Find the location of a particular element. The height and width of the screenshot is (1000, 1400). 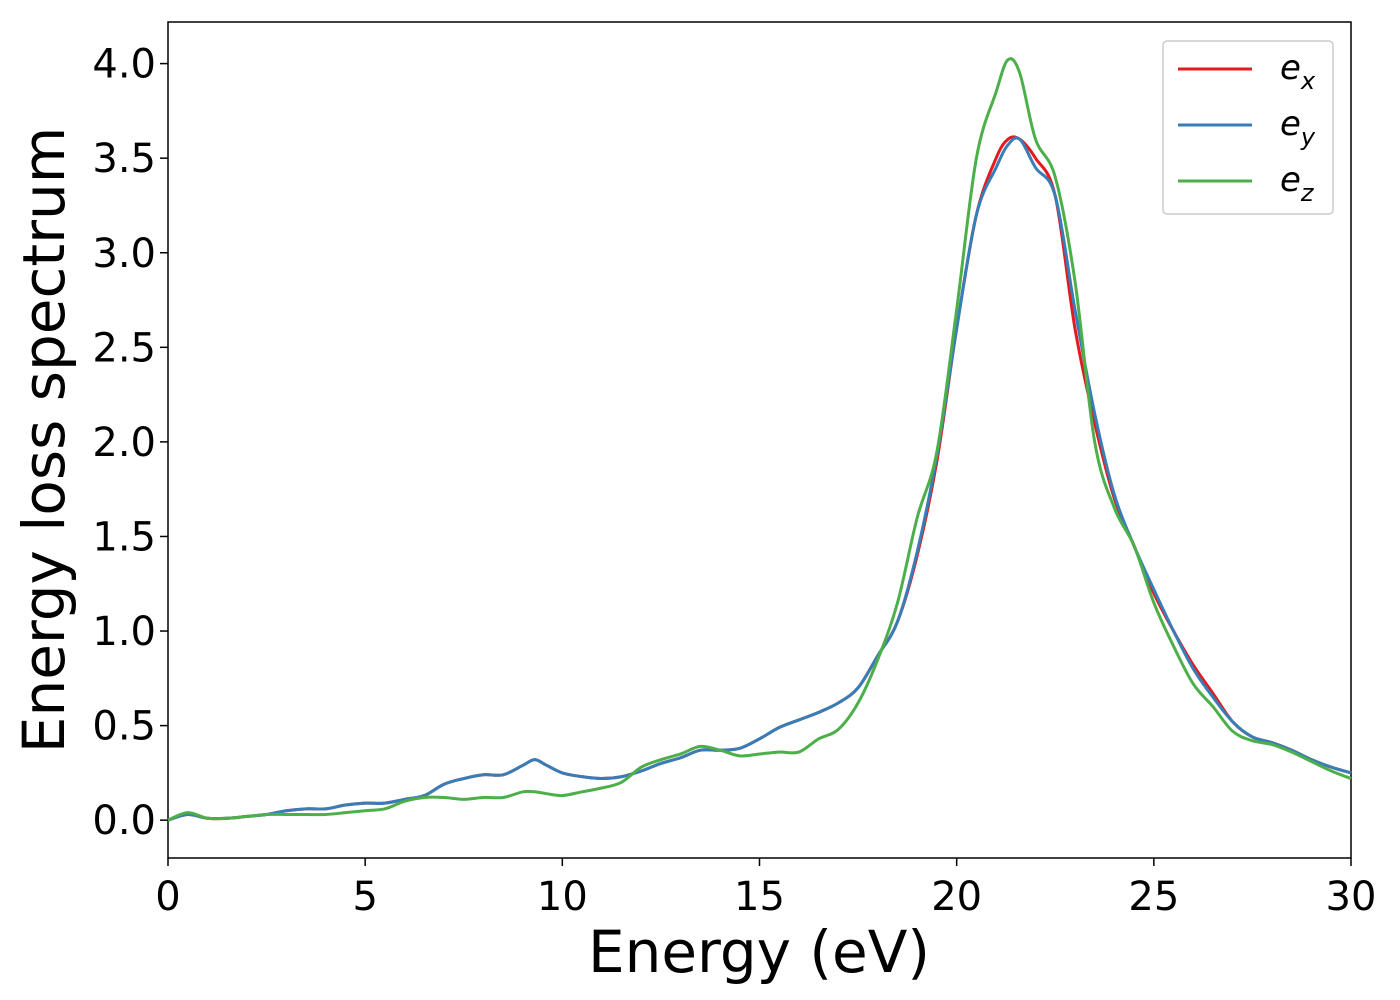

x-axis-ticks: 0 5 10 15 20 25 30 is located at coordinates (765, 889).